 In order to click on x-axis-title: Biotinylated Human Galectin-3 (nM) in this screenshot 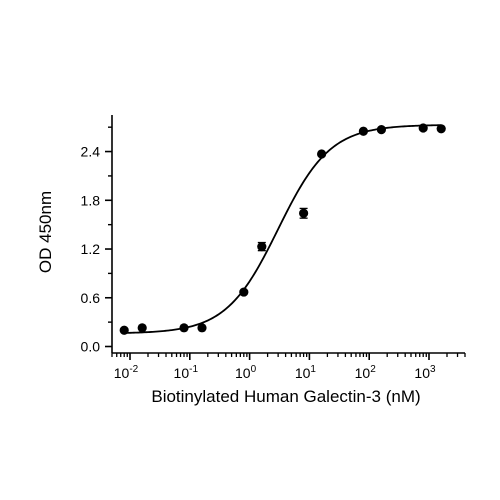, I will do `click(285, 396)`.